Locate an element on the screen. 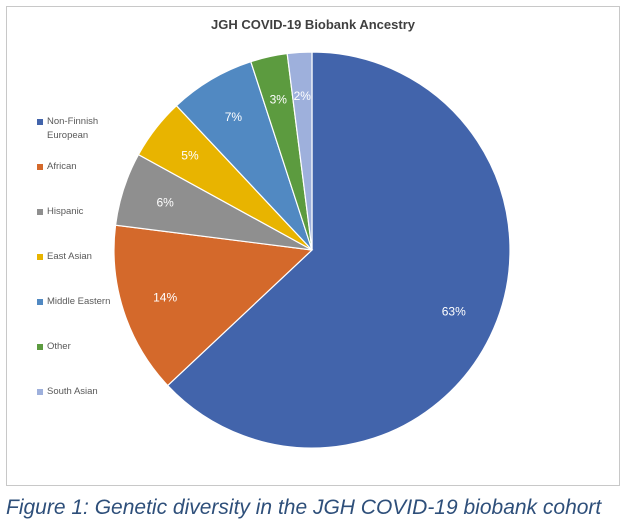 The height and width of the screenshot is (532, 626). legend-label: Middle Eastern is located at coordinates (79, 301).